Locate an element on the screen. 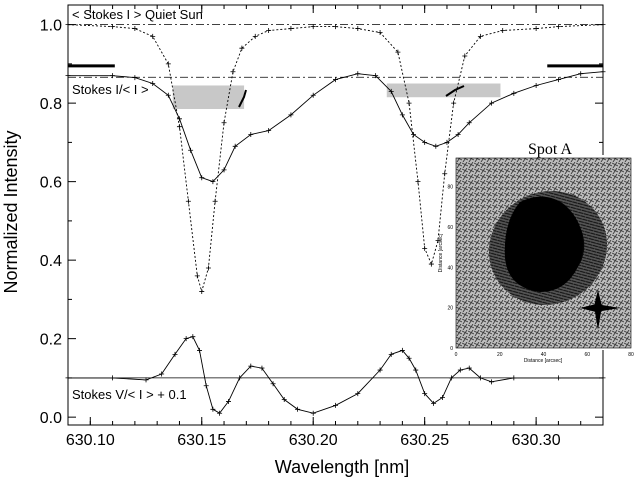 The width and height of the screenshot is (636, 479). y-tick-label-0: 0.0 is located at coordinates (51, 418).